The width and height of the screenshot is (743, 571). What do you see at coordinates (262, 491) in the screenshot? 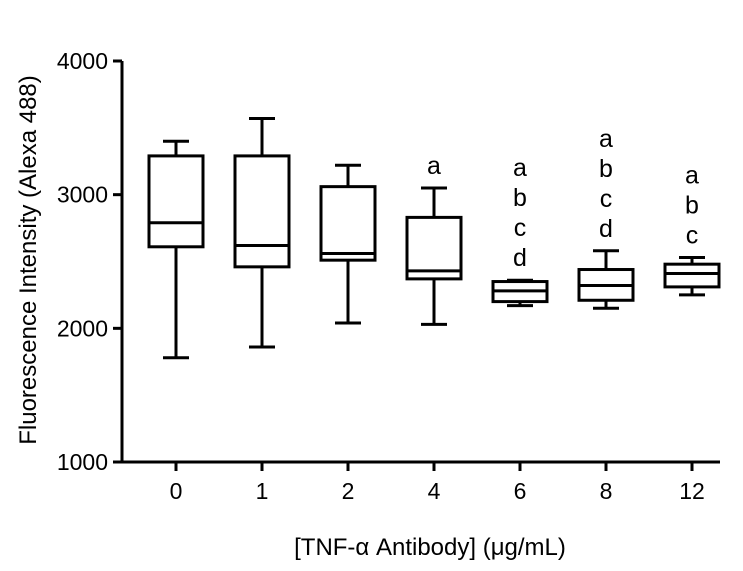
I see `x-tick-label: 1` at bounding box center [262, 491].